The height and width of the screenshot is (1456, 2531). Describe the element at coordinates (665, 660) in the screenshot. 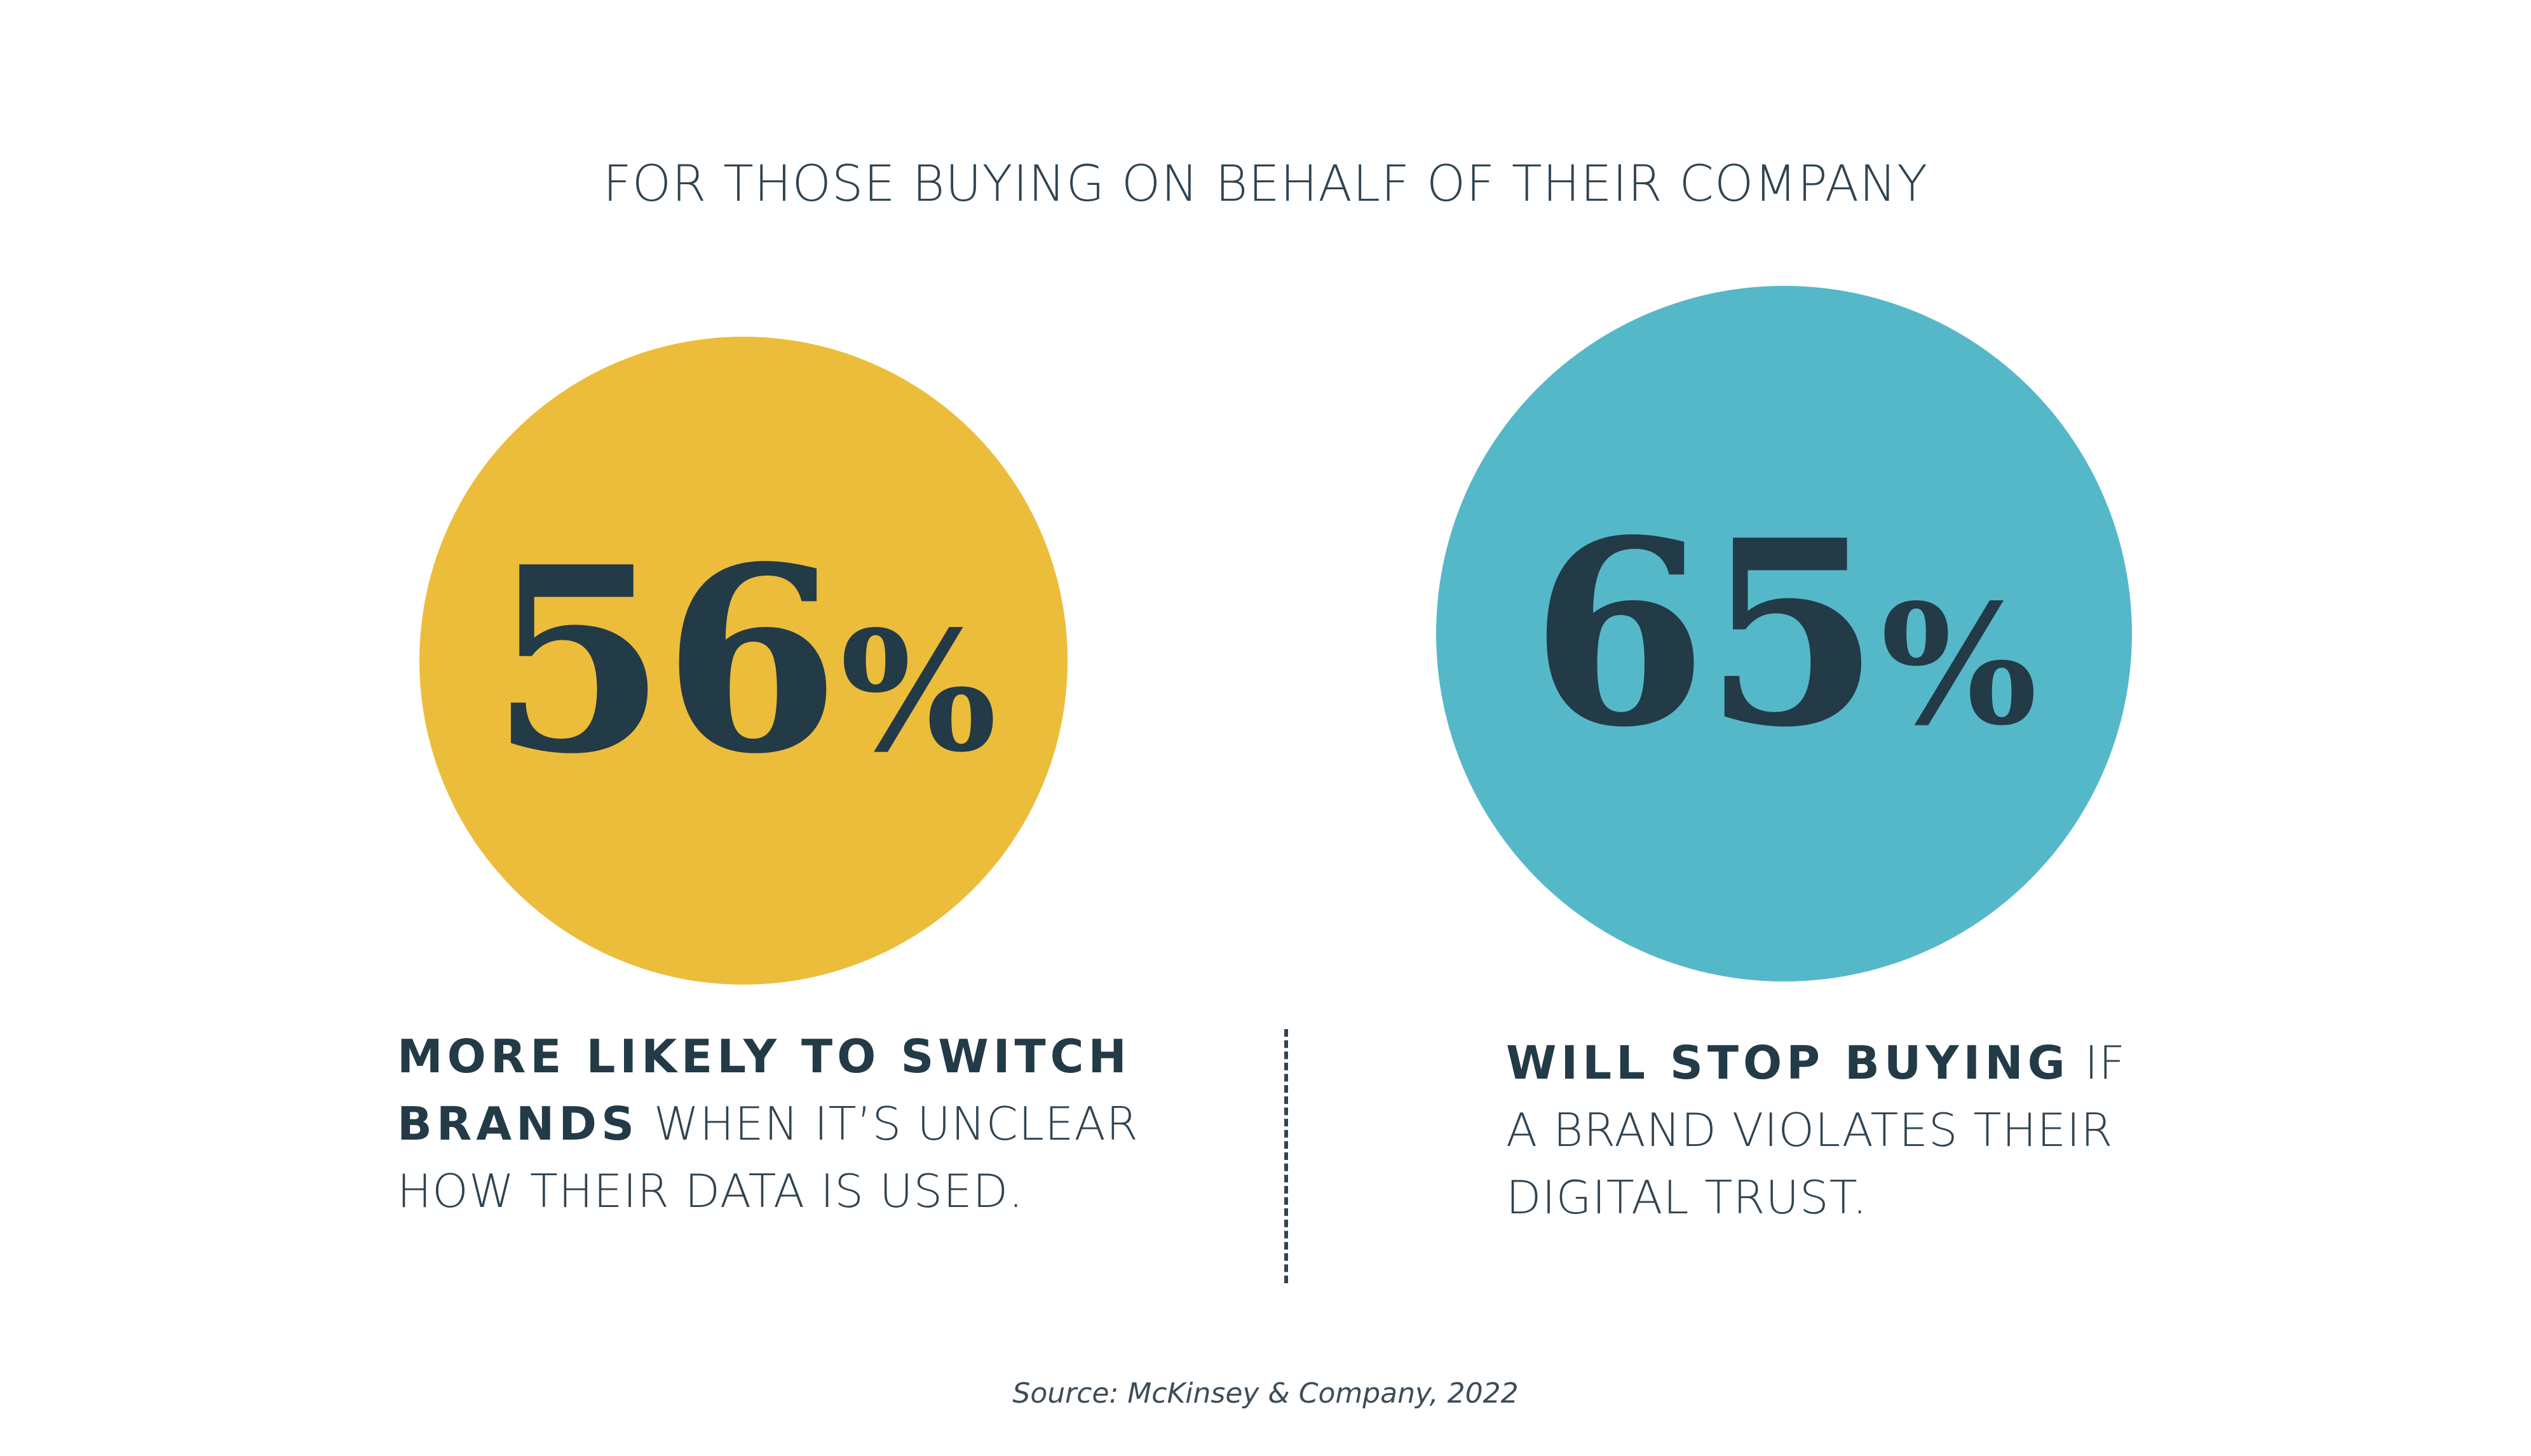

I see `stat-number: 56` at that location.